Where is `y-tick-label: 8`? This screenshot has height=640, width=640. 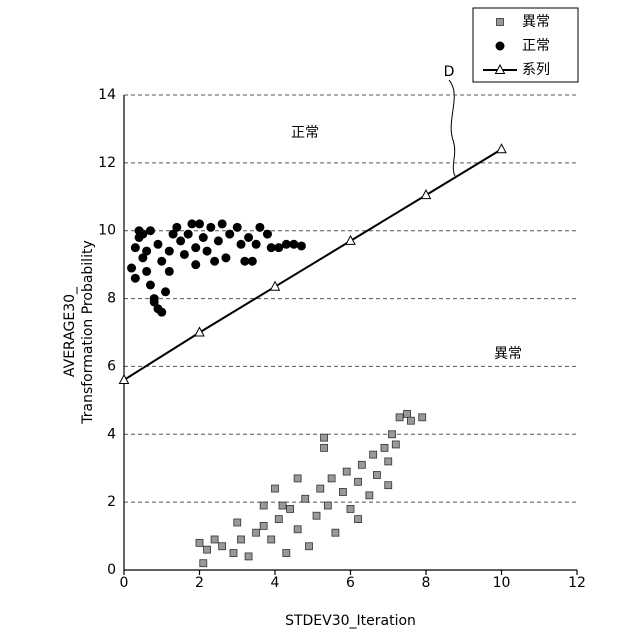 y-tick-label: 8 is located at coordinates (111, 299).